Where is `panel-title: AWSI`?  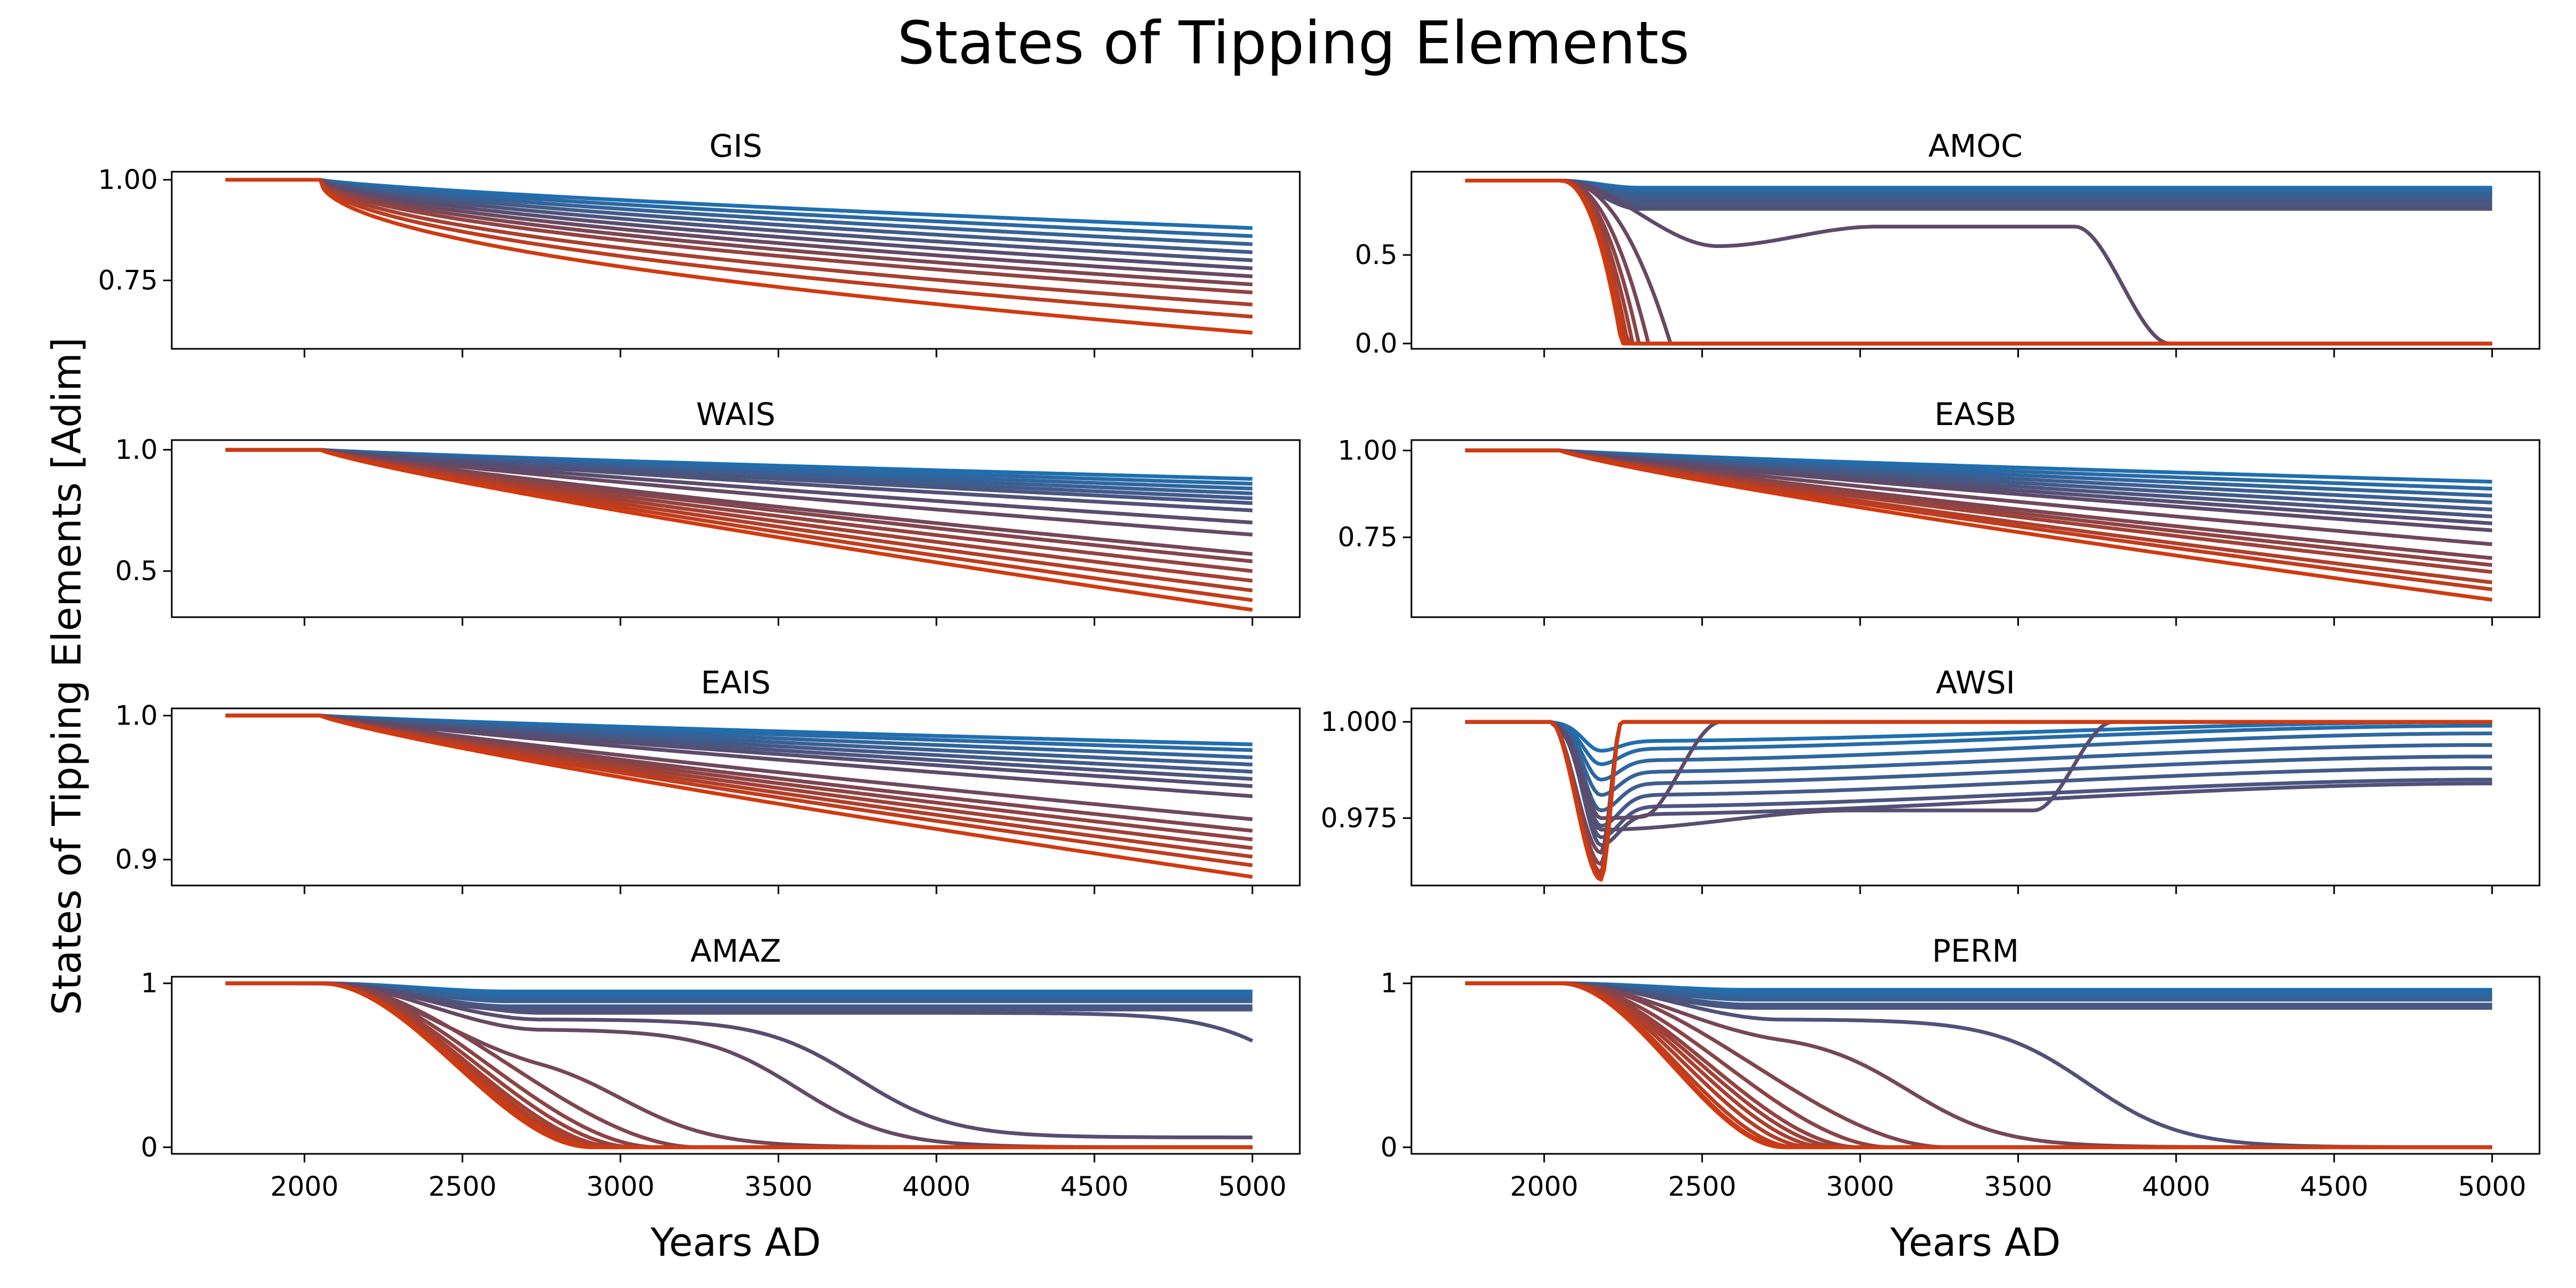 panel-title: AWSI is located at coordinates (1975, 682).